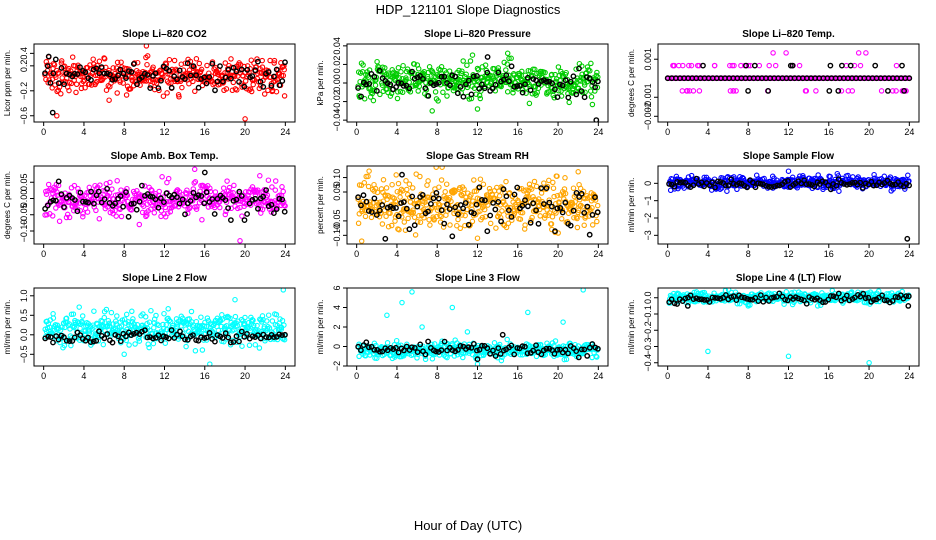 The height and width of the screenshot is (540, 936). Describe the element at coordinates (788, 156) in the screenshot. I see `panel-title: Slope Sample Flow` at that location.